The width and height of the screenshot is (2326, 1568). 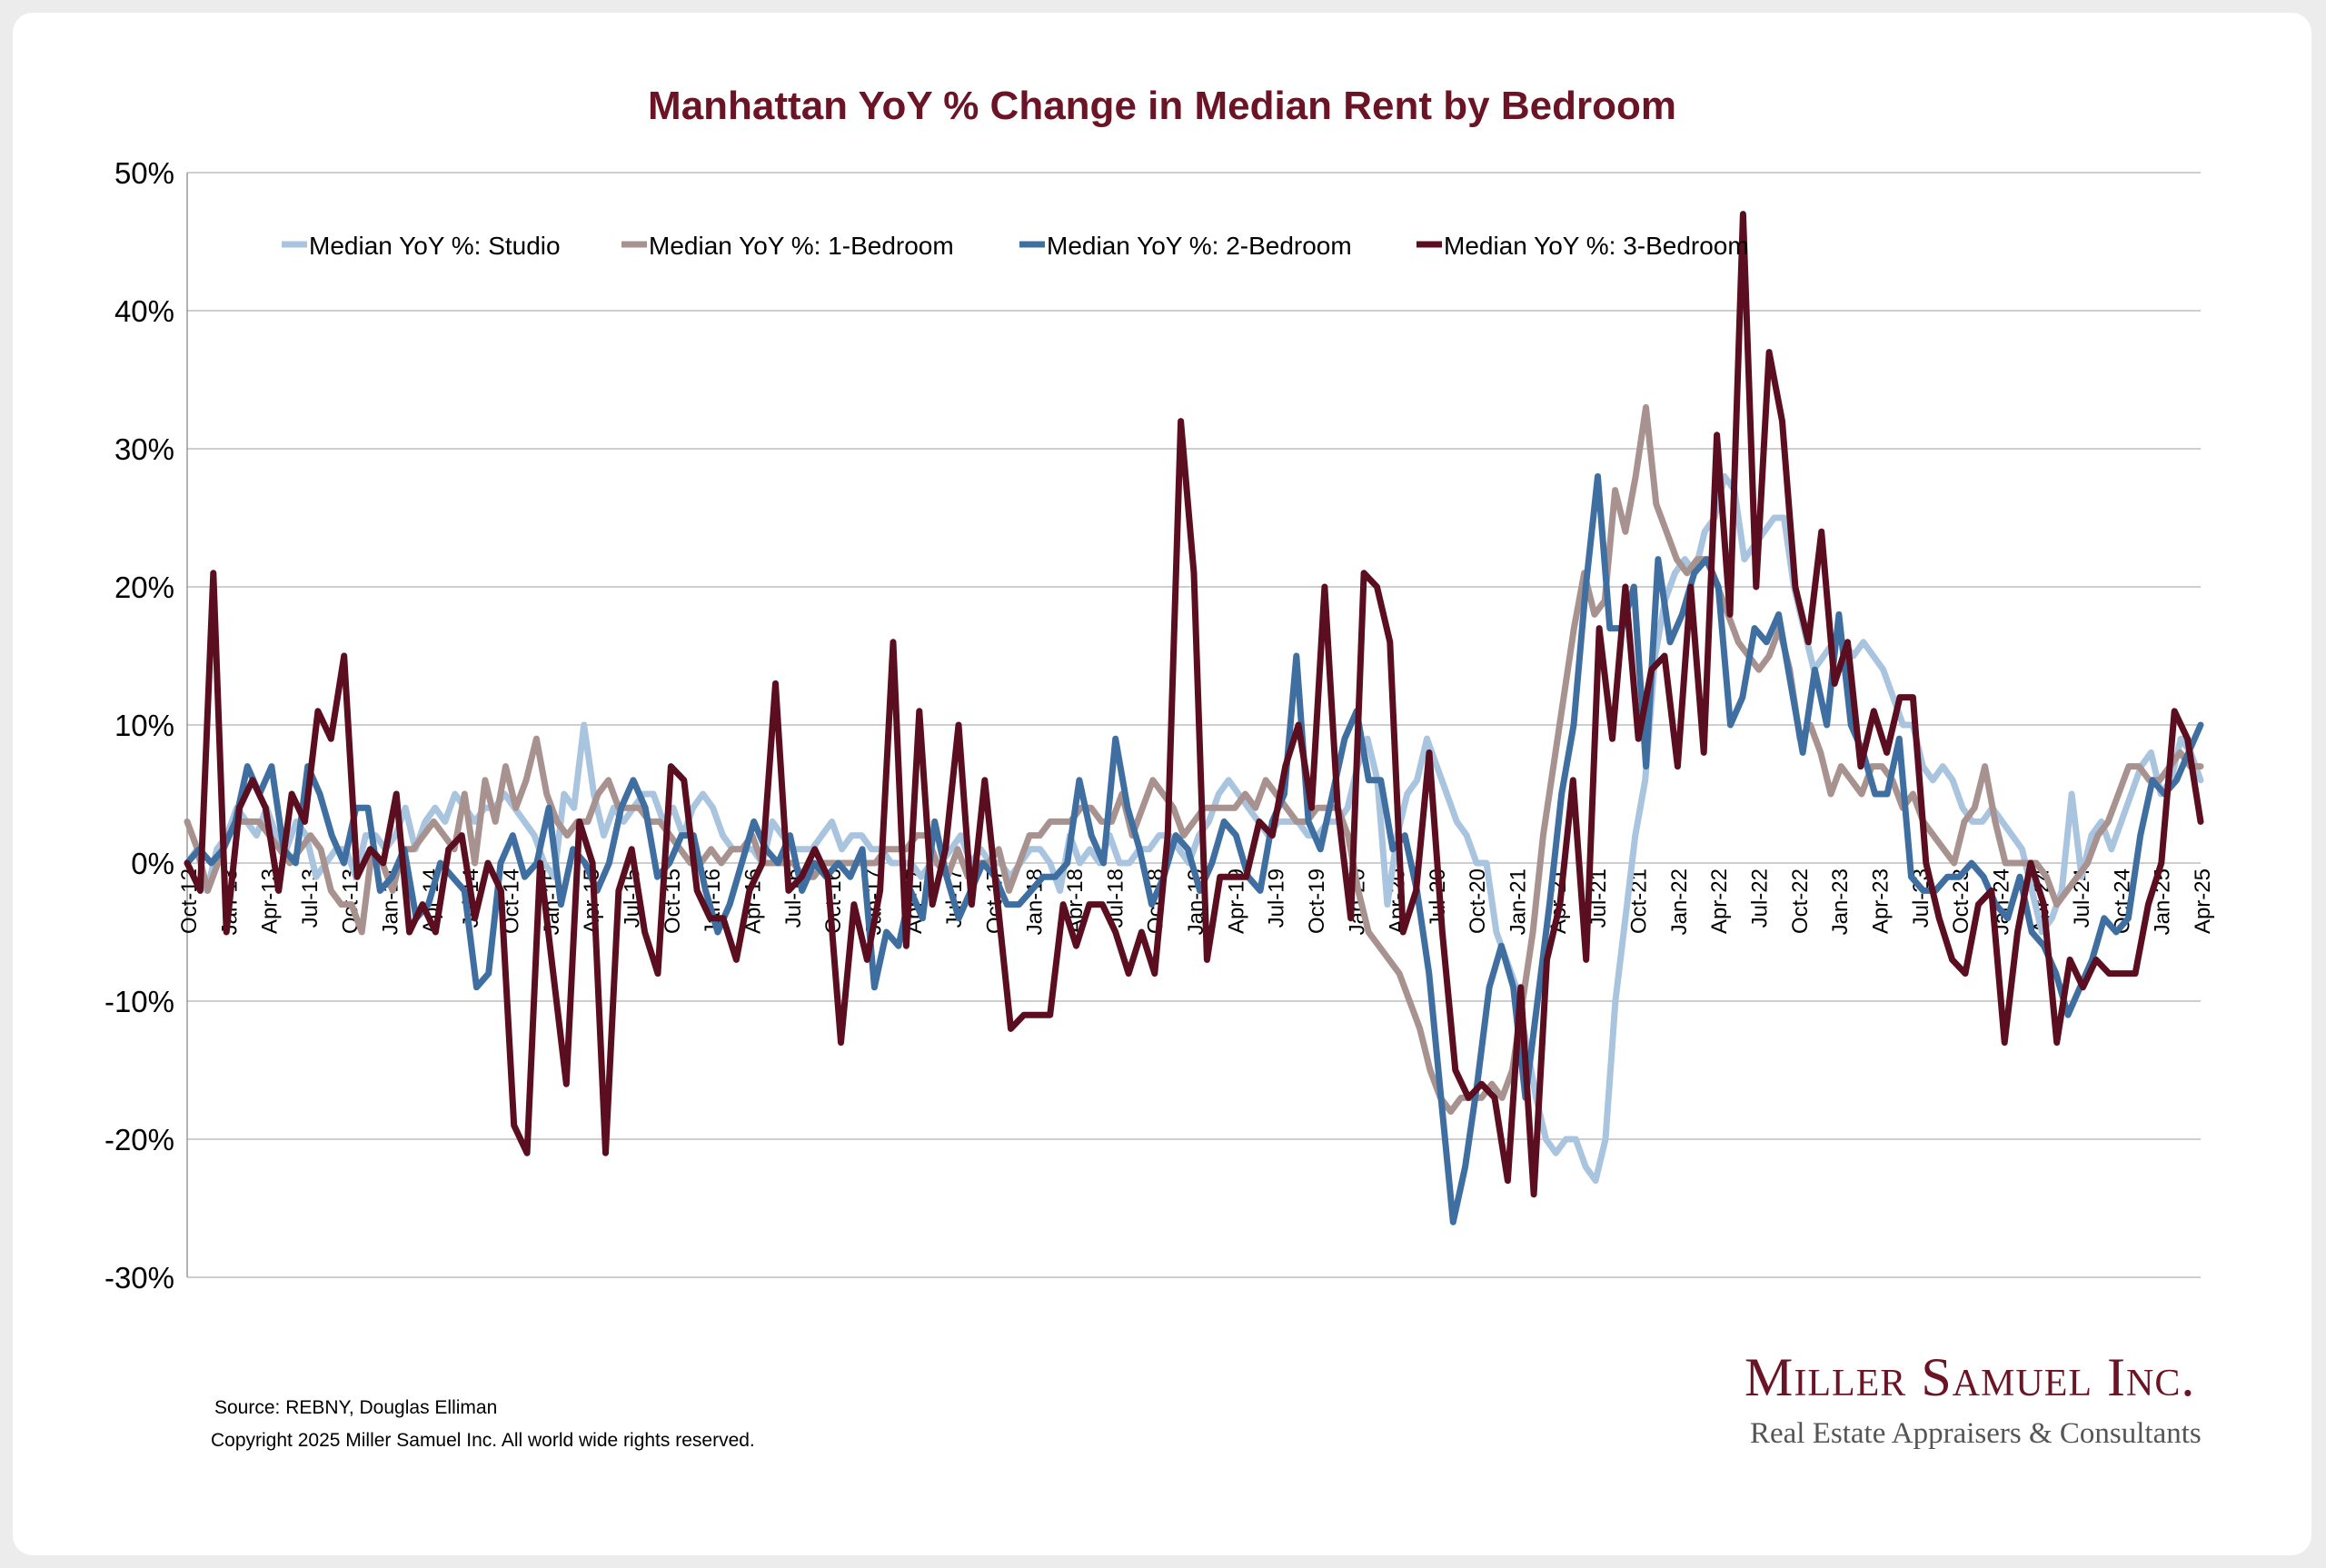 I want to click on x-tick-label: Jan-22, so click(x=1679, y=901).